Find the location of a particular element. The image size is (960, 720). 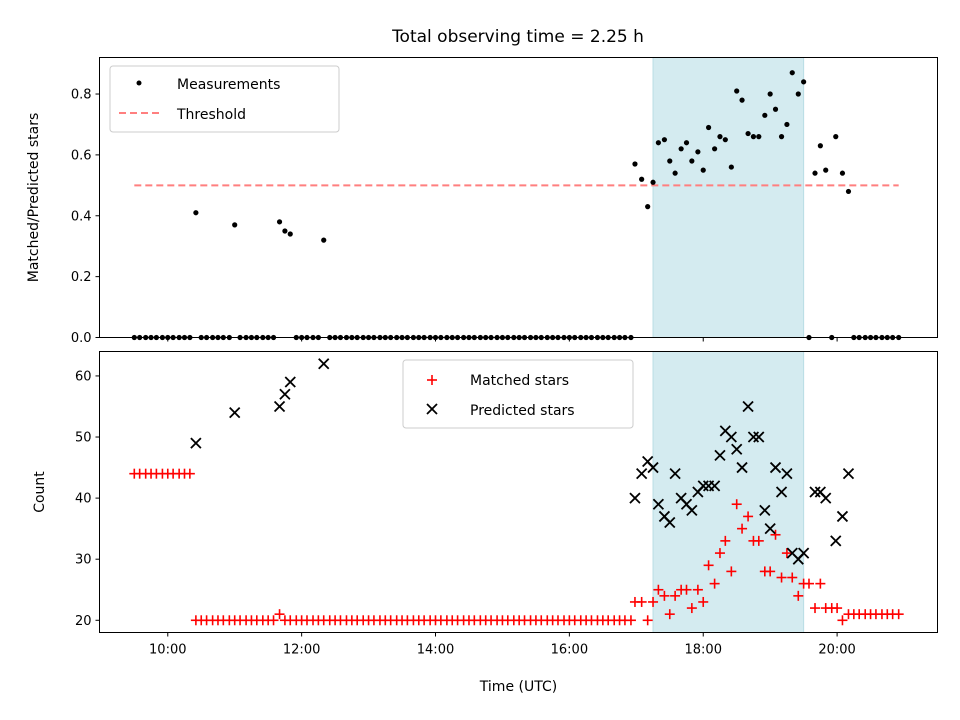

y-tick-label: 0.4 is located at coordinates (81, 216).